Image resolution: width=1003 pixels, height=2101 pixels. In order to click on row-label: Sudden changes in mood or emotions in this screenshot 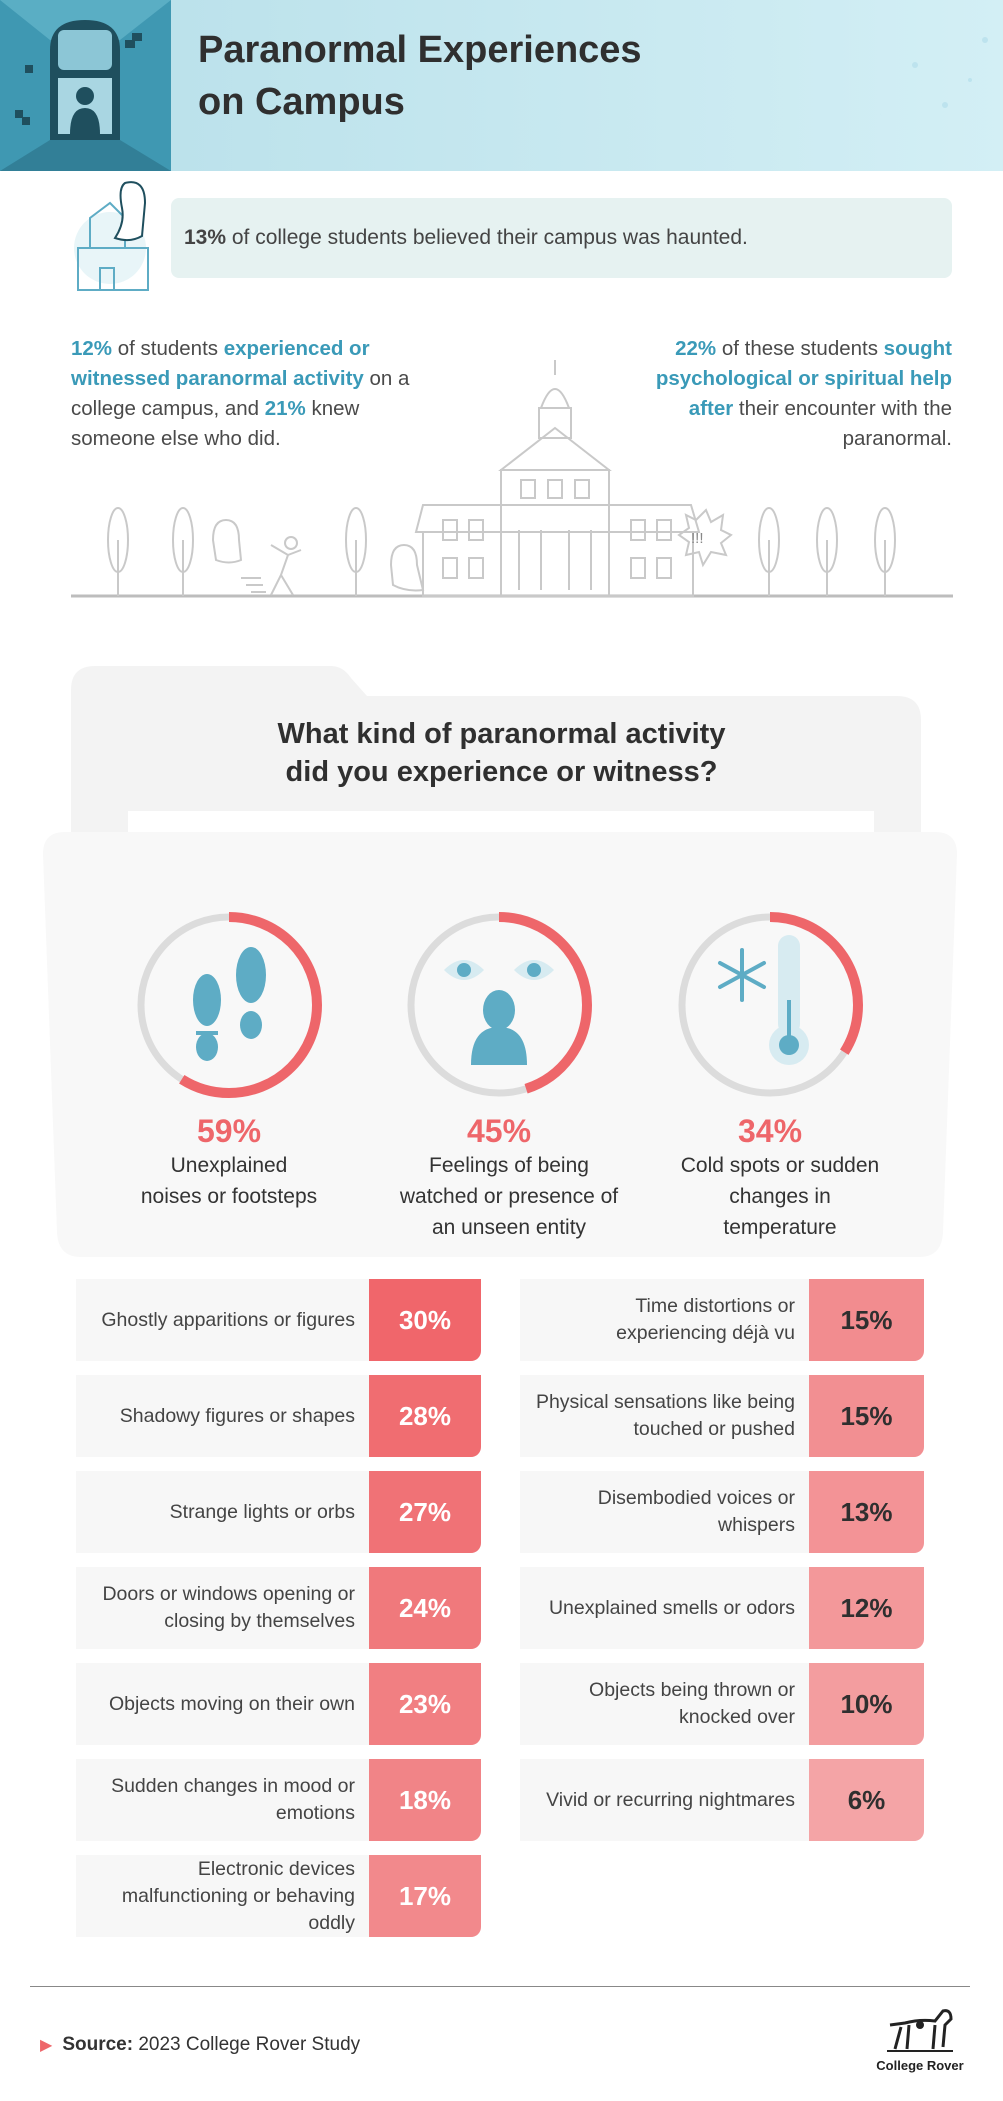, I will do `click(222, 1800)`.